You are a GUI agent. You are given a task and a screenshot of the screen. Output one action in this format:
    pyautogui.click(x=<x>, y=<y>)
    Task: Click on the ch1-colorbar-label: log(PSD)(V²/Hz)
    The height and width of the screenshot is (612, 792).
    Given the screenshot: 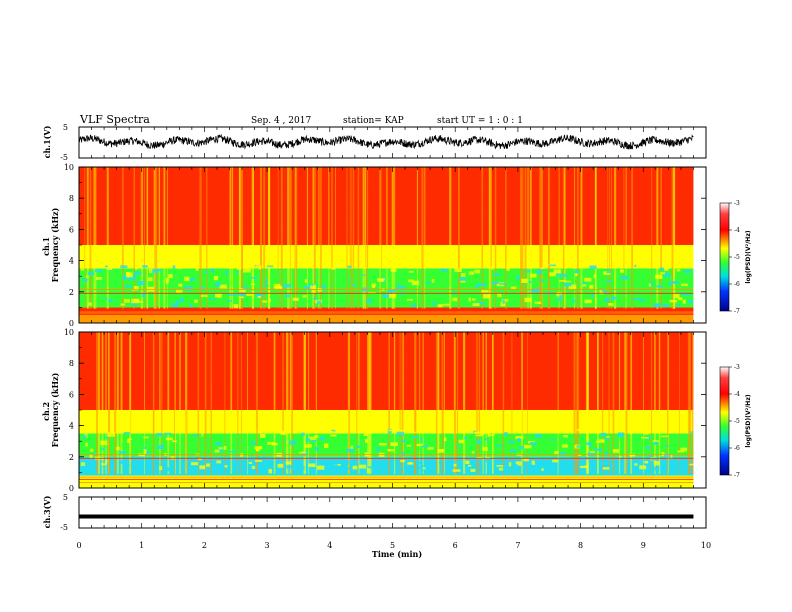 What is the action you would take?
    pyautogui.click(x=748, y=256)
    